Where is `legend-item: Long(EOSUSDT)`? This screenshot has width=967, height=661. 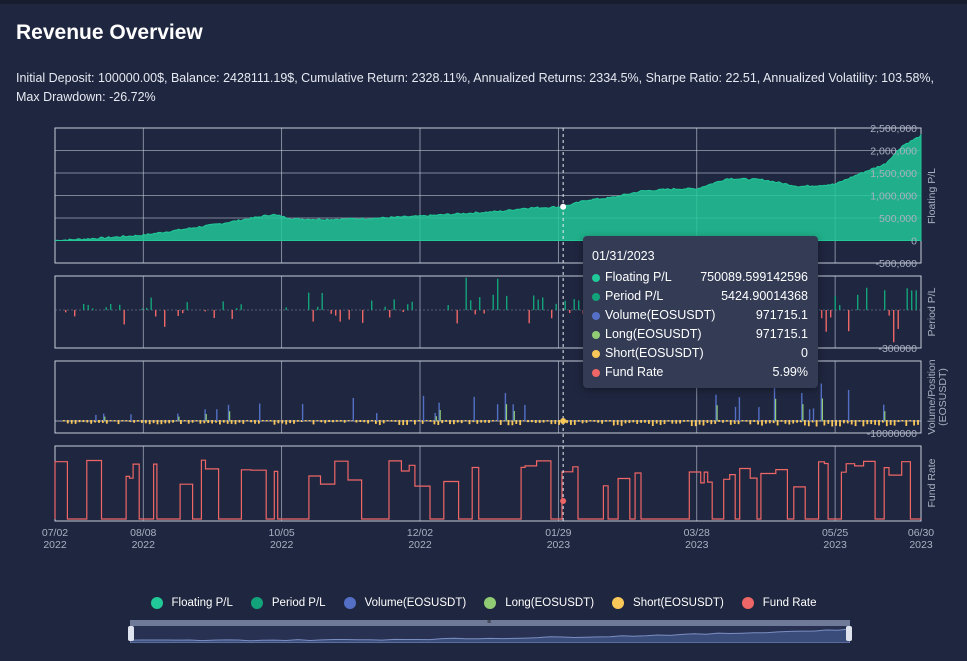 legend-item: Long(EOSUSDT) is located at coordinates (539, 603).